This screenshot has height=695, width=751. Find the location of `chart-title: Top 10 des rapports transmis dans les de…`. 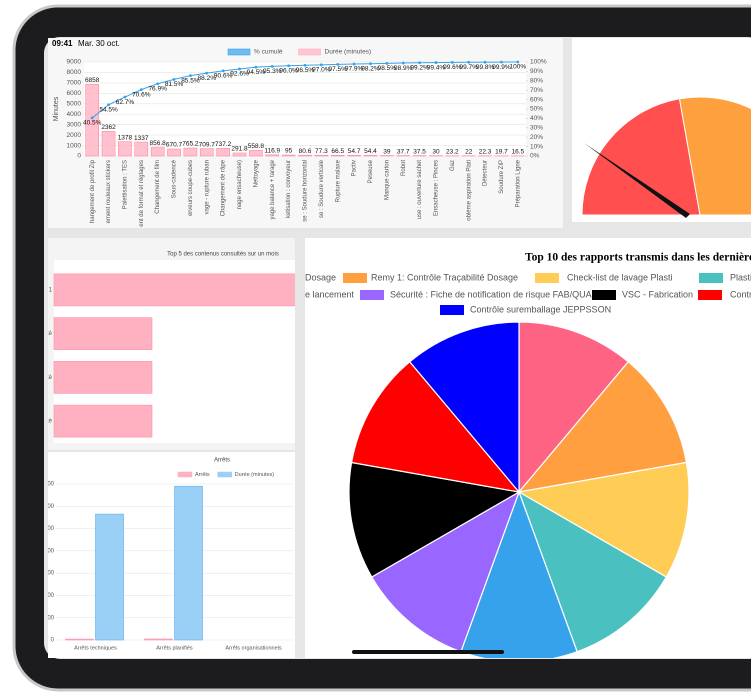

chart-title: Top 10 des rapports transmis dans les de… is located at coordinates (638, 258).